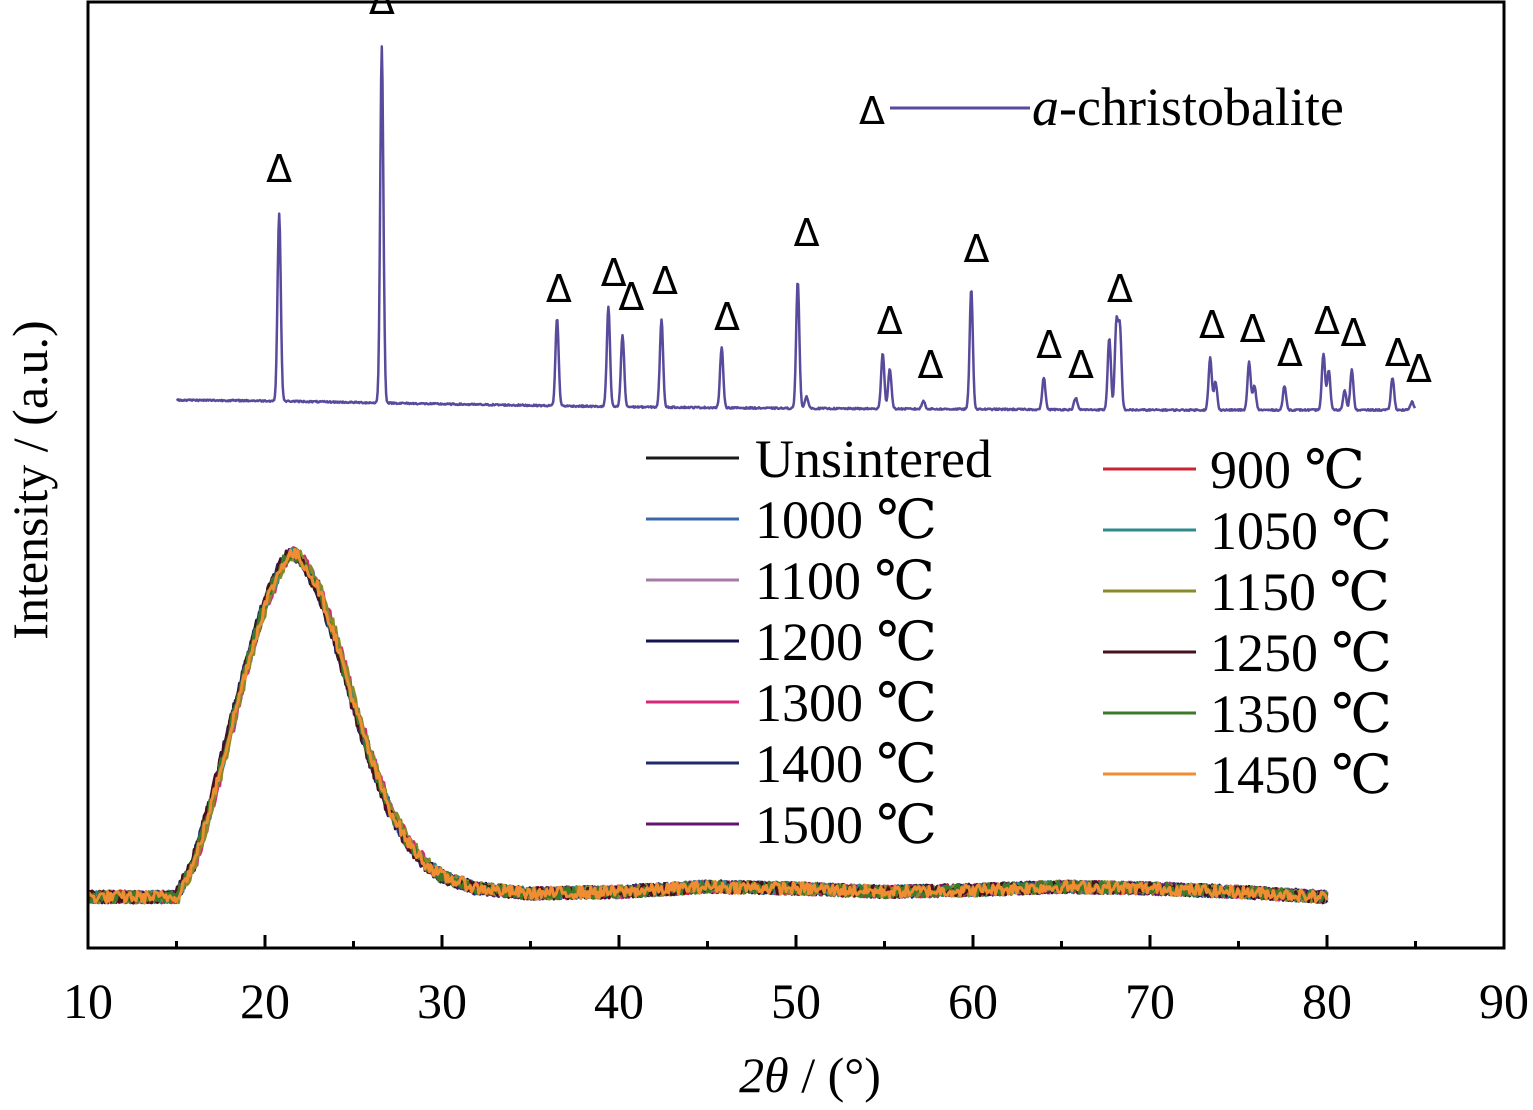 This screenshot has height=1110, width=1533. I want to click on x-tick-label-40: 40, so click(619, 1001).